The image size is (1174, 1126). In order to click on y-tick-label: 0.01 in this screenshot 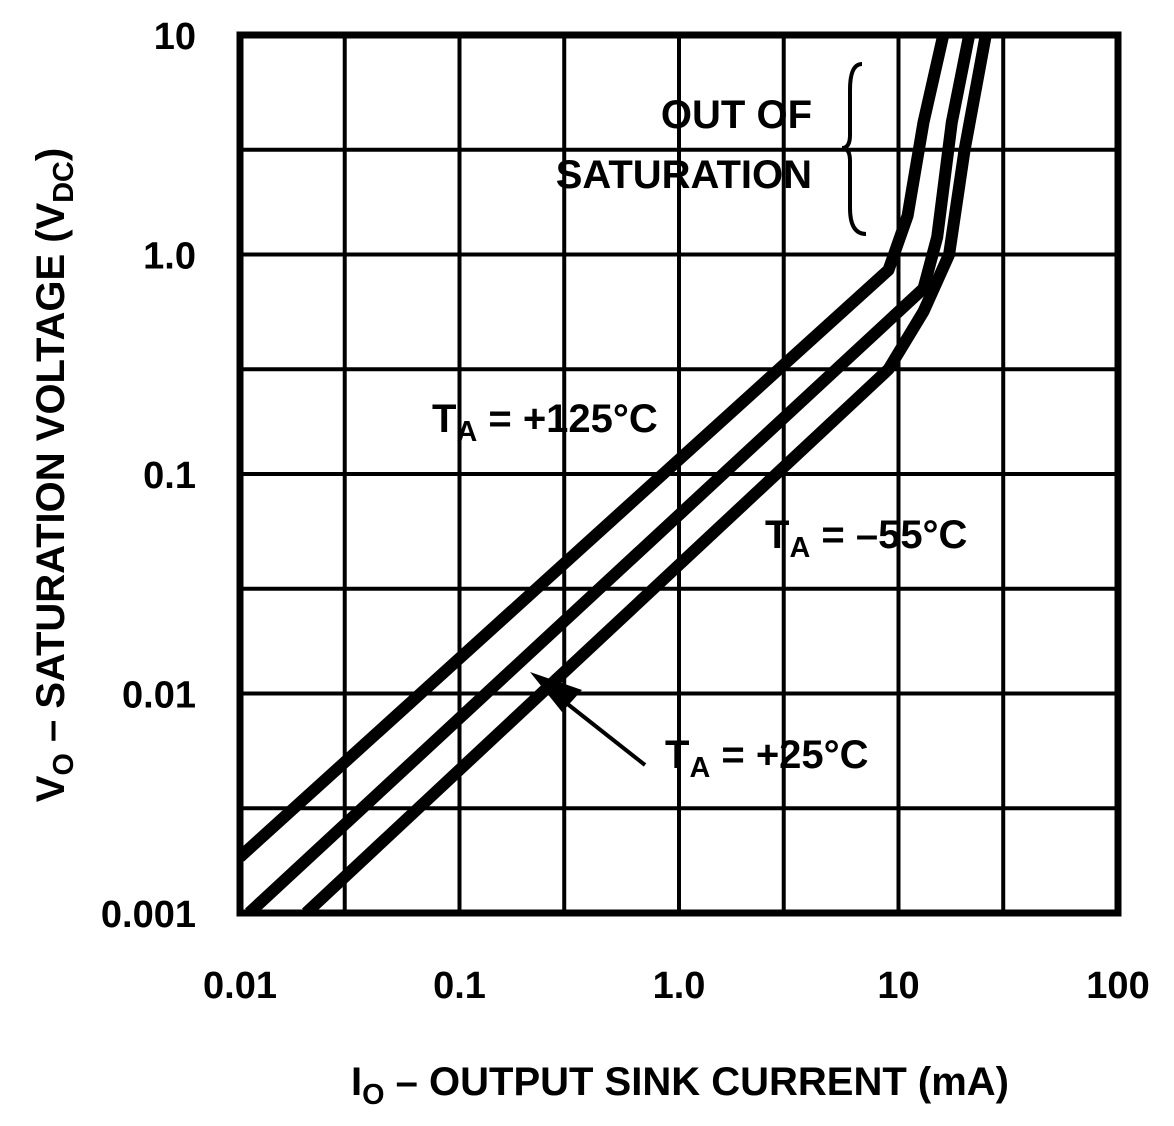, I will do `click(159, 696)`.